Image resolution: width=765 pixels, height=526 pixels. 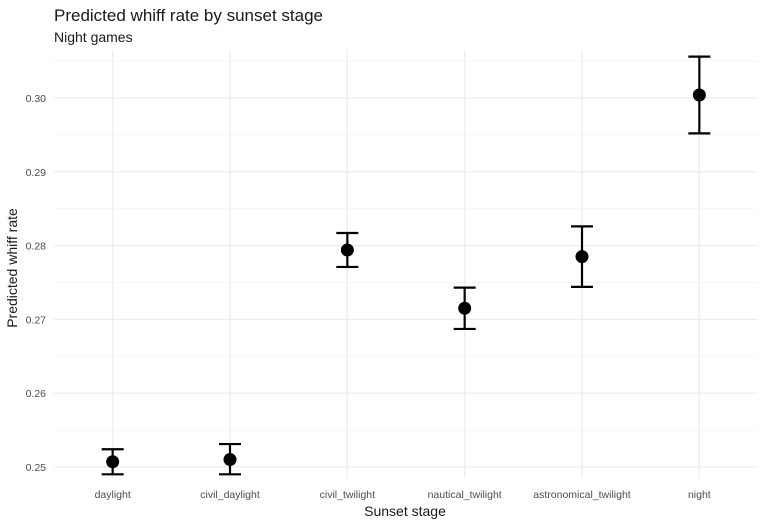 What do you see at coordinates (36, 394) in the screenshot?
I see `y-tick-label: 0.26` at bounding box center [36, 394].